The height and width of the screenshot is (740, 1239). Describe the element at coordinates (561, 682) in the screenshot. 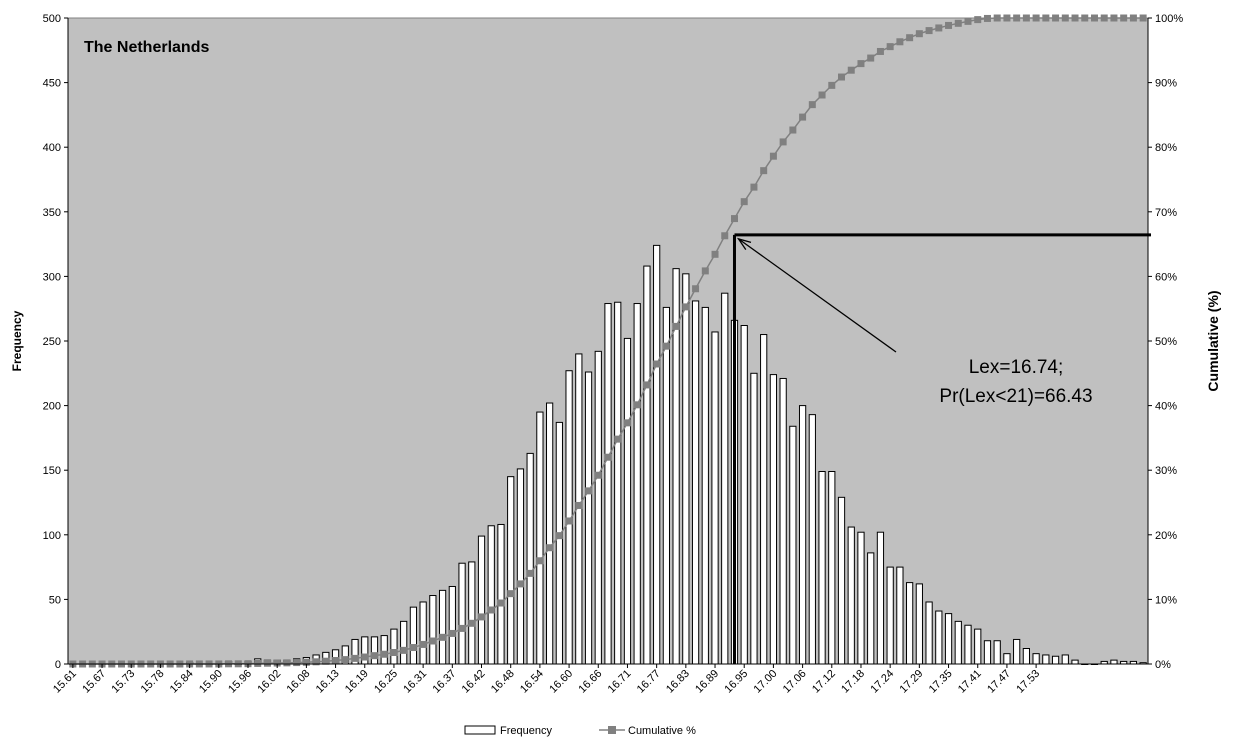

I see `x-tick-label: 16.60` at that location.